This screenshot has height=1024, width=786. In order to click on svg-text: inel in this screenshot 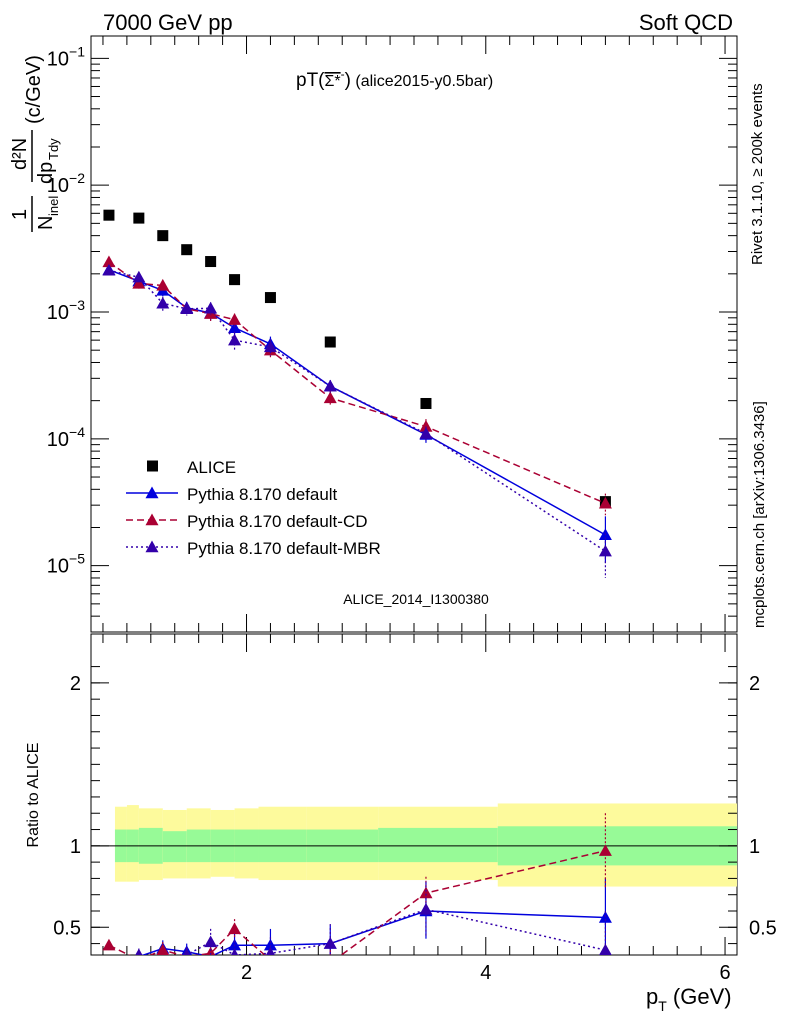, I will do `click(53, 206)`.